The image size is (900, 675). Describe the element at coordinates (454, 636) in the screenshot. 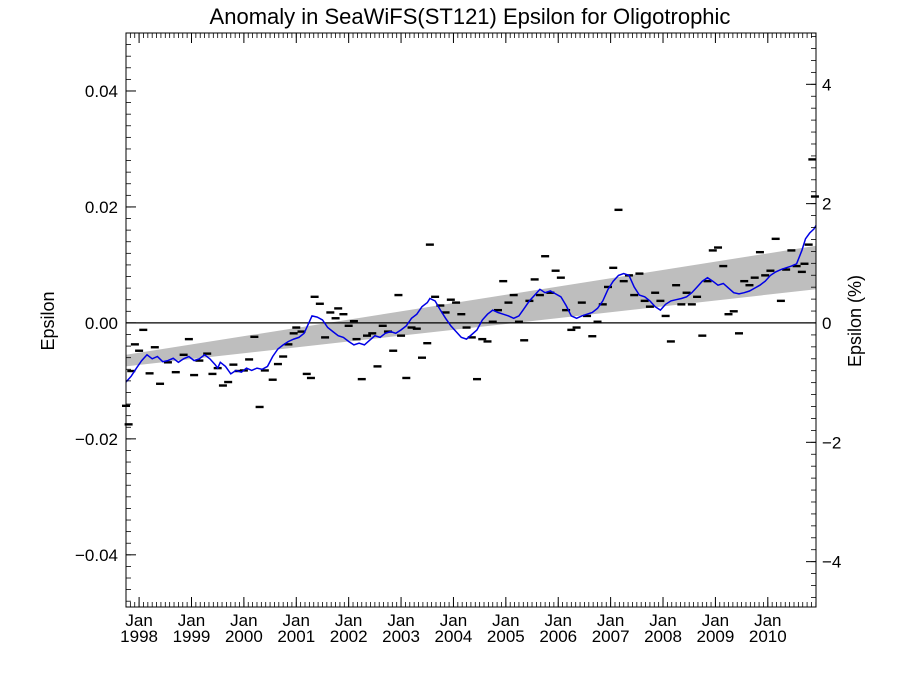

I see `x-tick-year-label: 2004` at that location.